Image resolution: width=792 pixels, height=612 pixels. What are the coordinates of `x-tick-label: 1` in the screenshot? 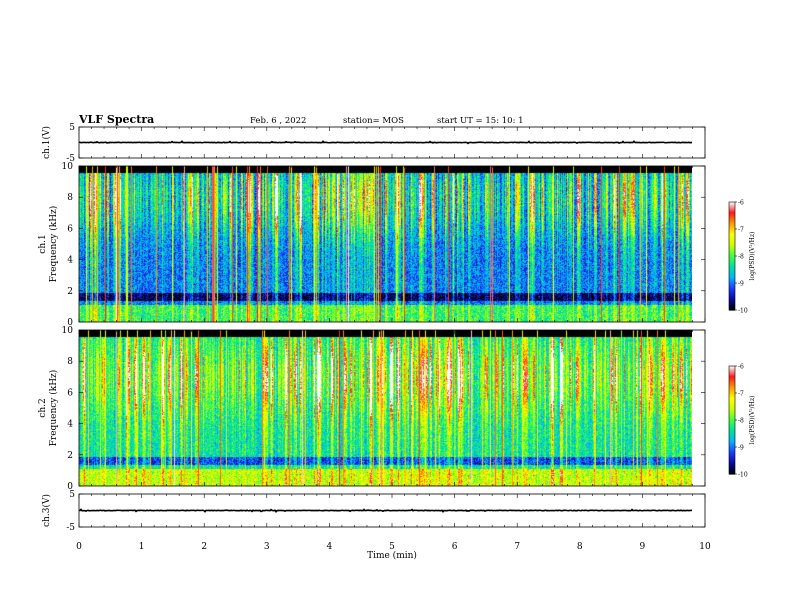 It's located at (142, 547).